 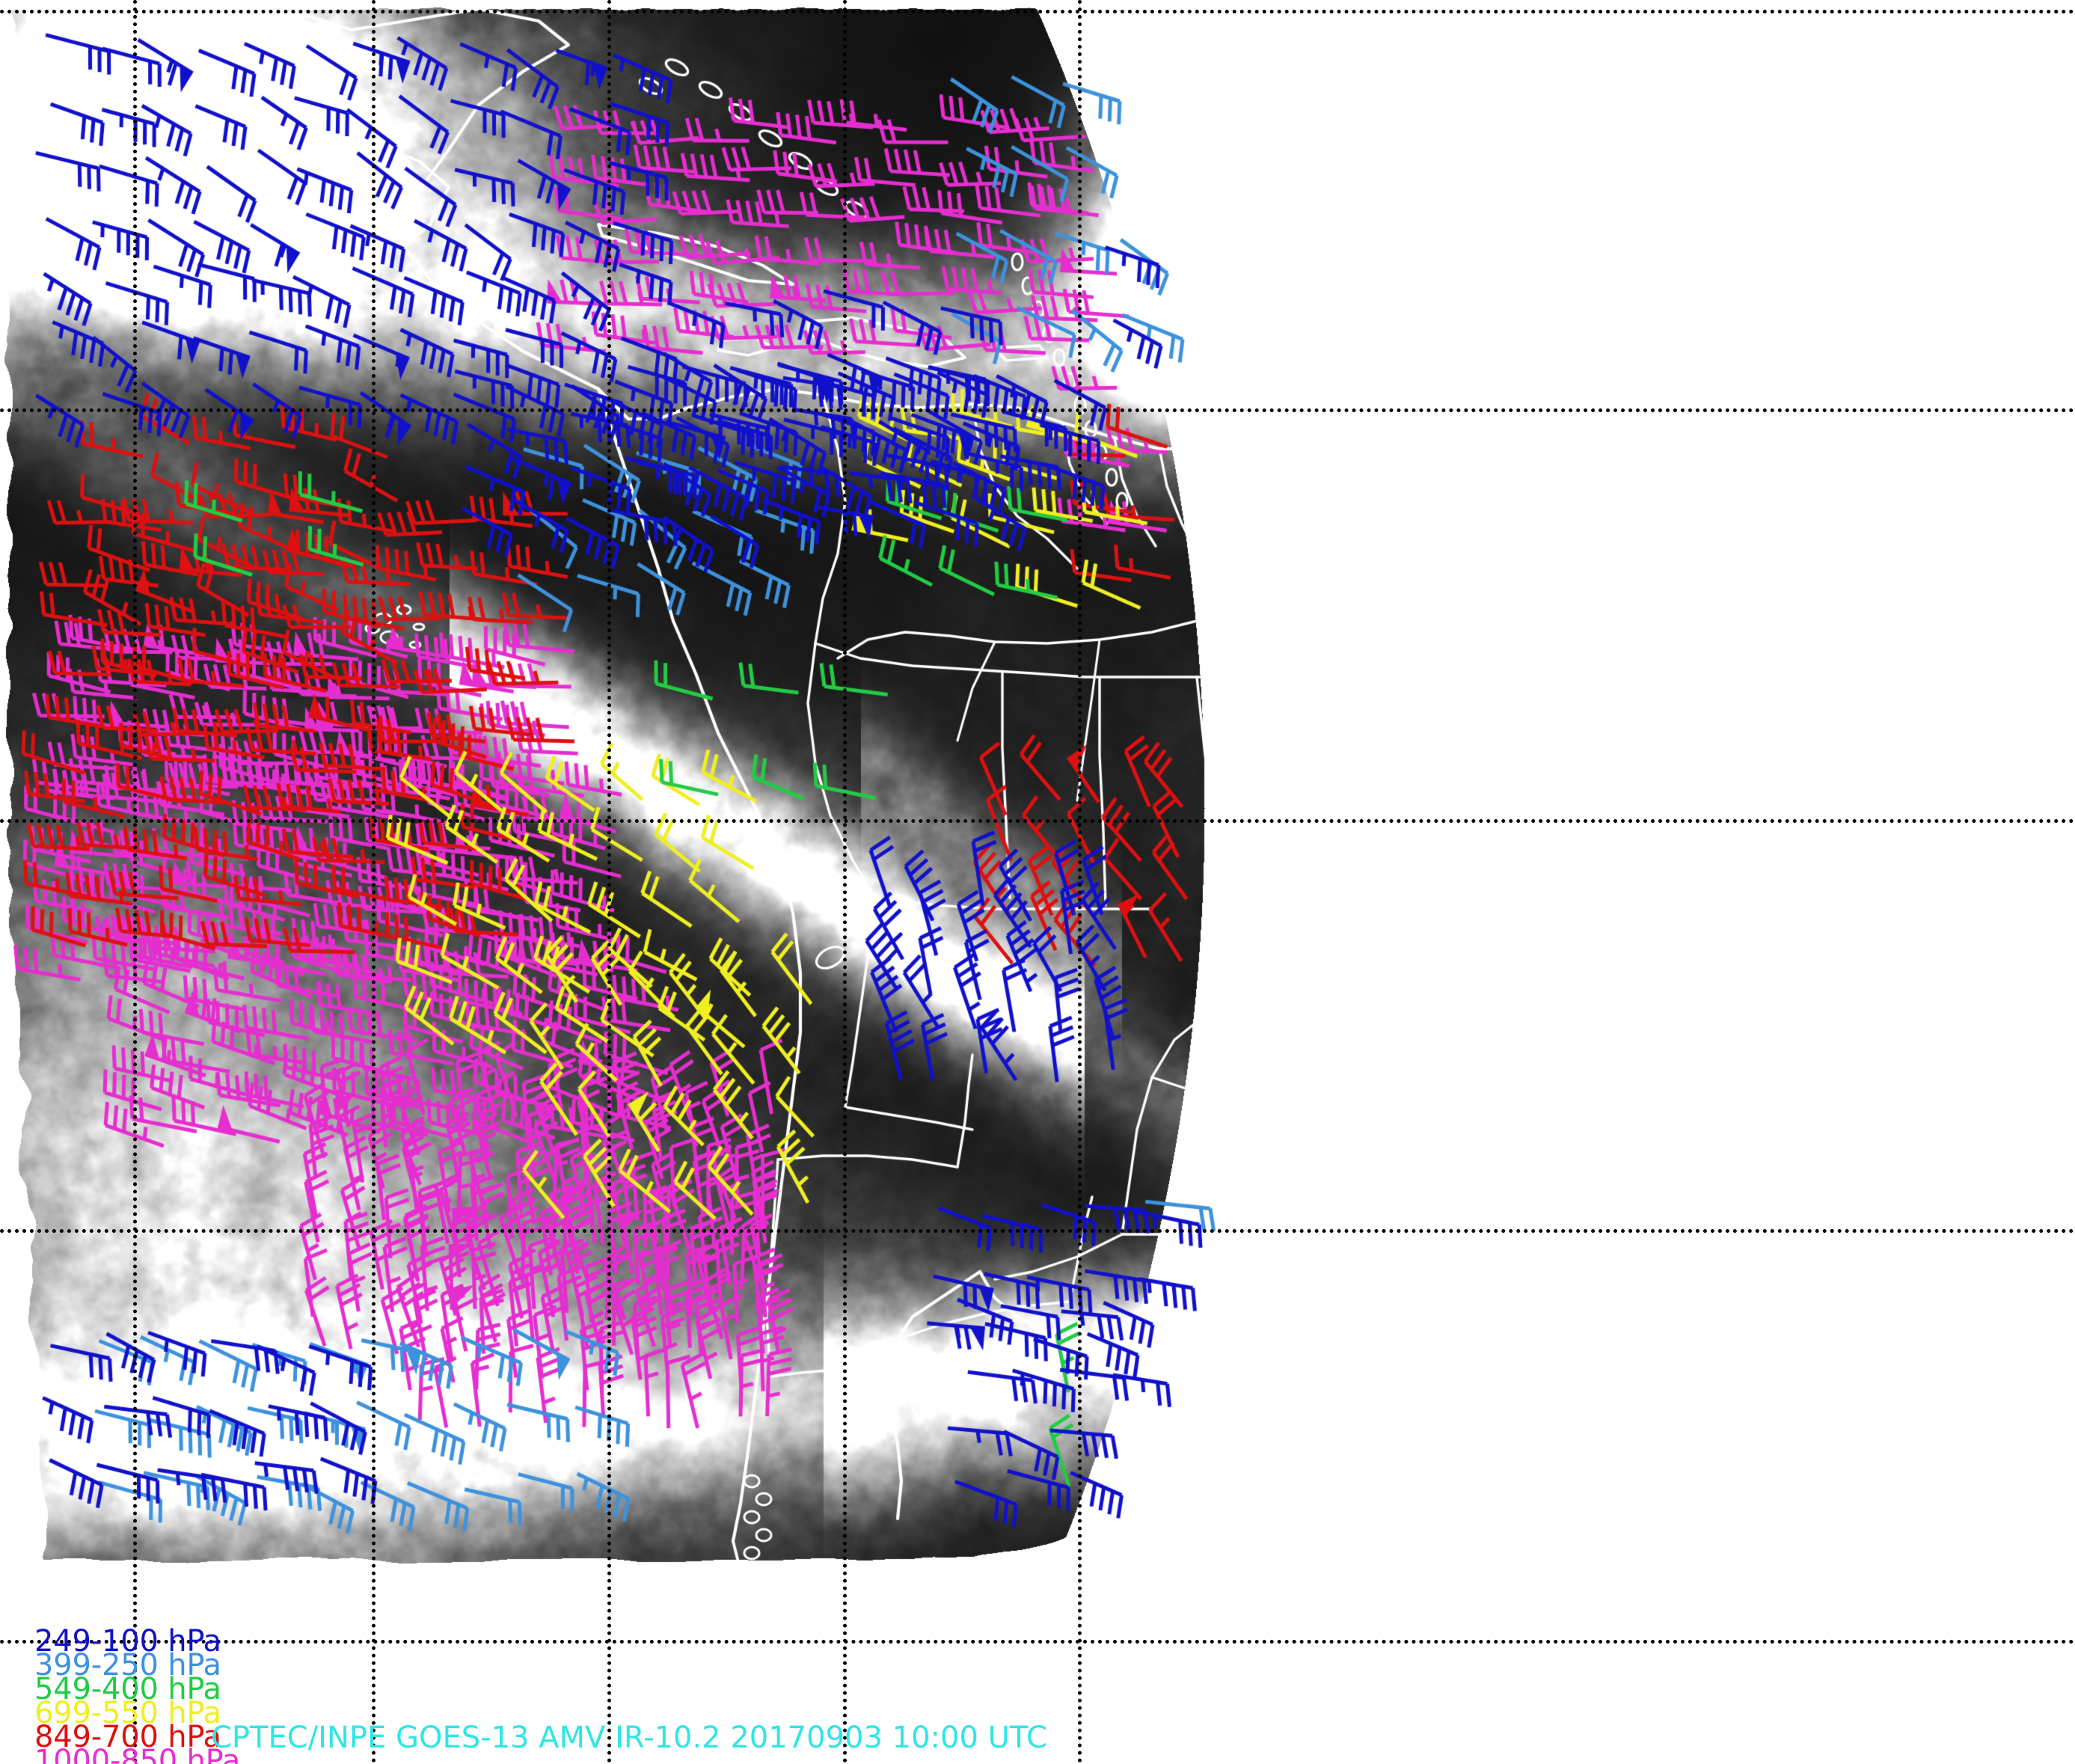 I want to click on legend-label-1: 399-250 hPa, so click(x=127, y=1665).